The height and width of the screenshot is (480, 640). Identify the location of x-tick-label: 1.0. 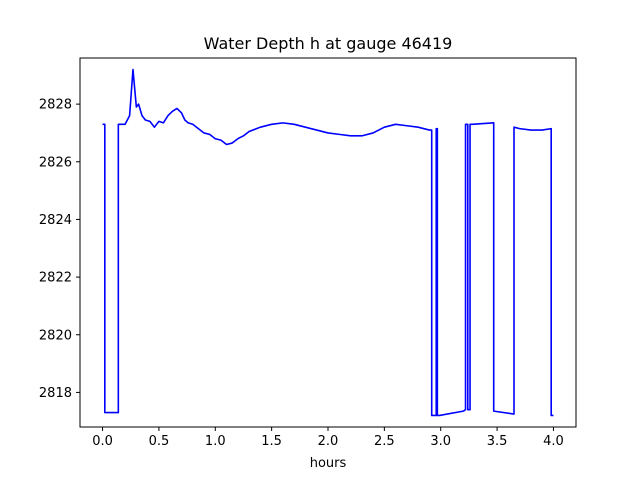
(215, 441).